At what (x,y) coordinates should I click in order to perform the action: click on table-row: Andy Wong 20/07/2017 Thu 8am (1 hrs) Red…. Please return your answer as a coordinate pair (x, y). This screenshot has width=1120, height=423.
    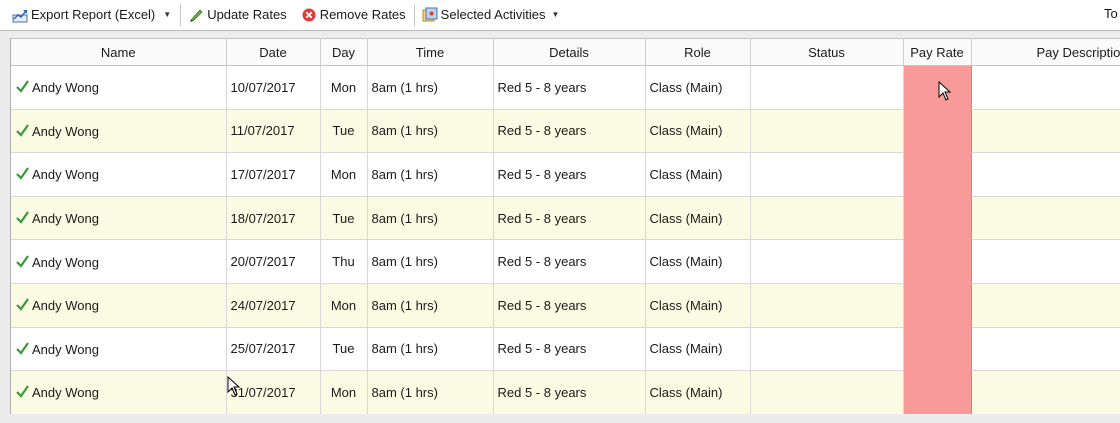
    Looking at the image, I should click on (565, 261).